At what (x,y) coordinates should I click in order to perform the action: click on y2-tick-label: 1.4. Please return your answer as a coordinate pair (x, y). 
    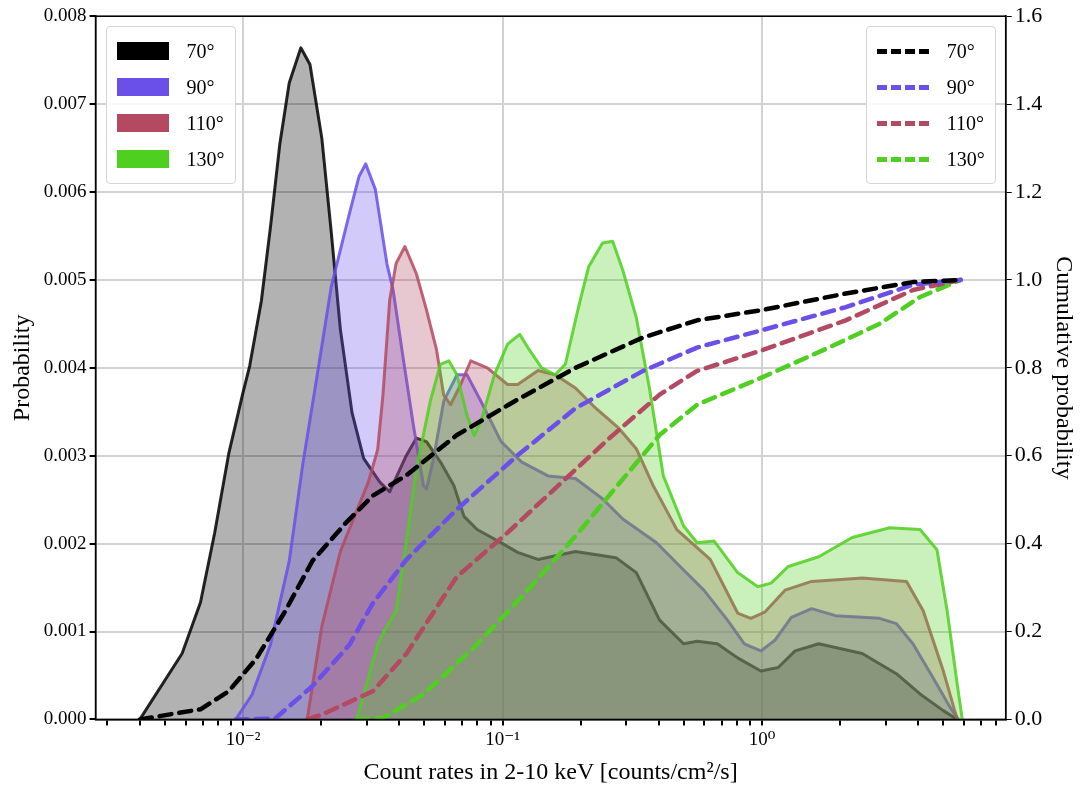
    Looking at the image, I should click on (1028, 102).